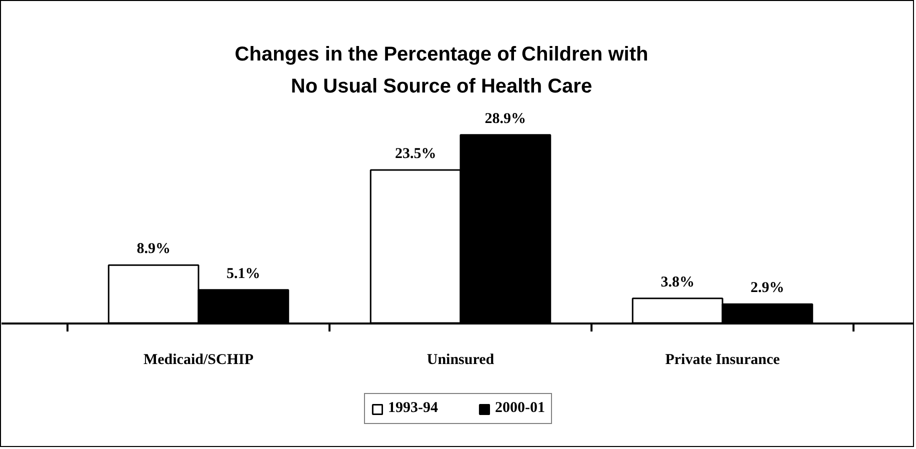 This screenshot has height=449, width=916. Describe the element at coordinates (520, 408) in the screenshot. I see `legend-label: 2000-01` at that location.